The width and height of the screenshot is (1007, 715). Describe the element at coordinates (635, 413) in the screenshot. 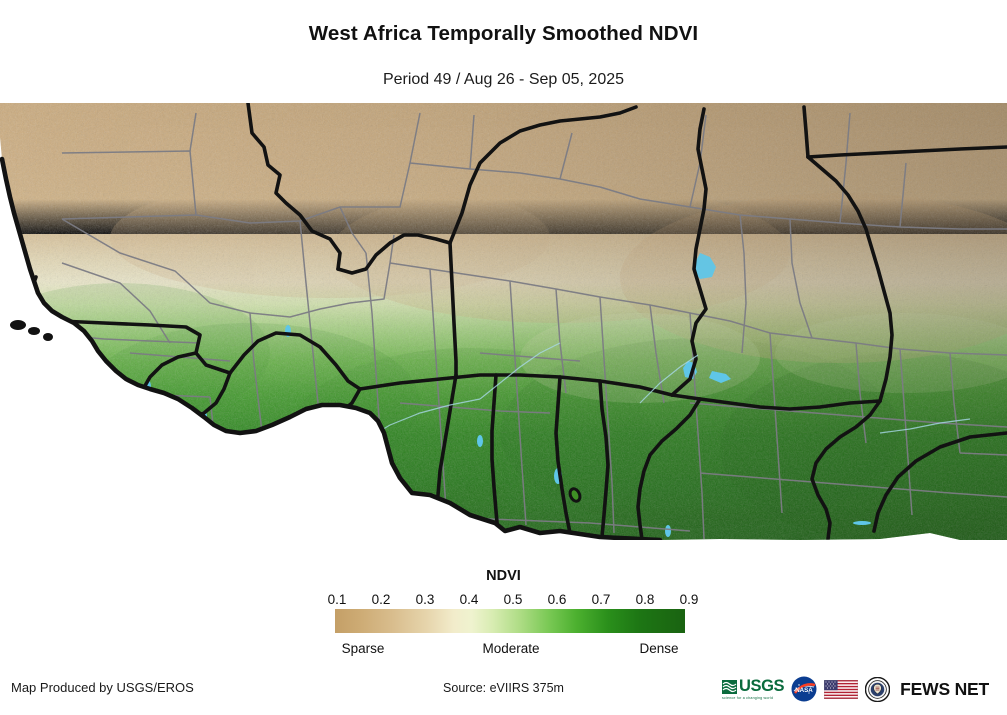

I see `rivers` at that location.